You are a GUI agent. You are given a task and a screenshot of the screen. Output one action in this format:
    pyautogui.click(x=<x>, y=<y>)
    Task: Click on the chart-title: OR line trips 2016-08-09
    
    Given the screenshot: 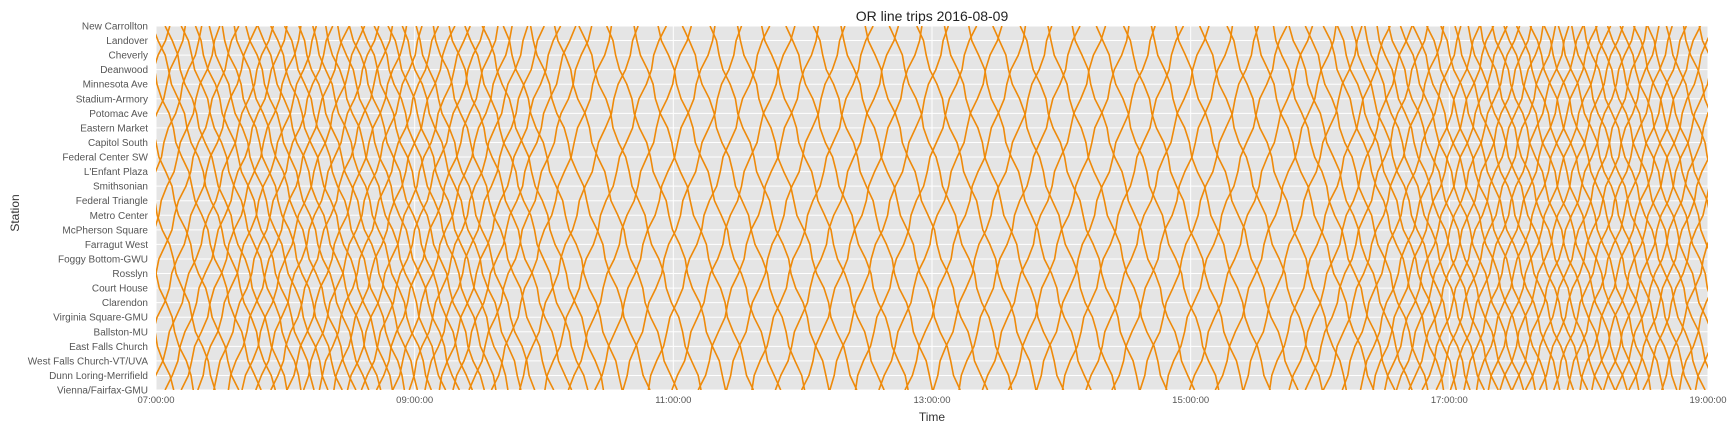 What is the action you would take?
    pyautogui.click(x=932, y=16)
    